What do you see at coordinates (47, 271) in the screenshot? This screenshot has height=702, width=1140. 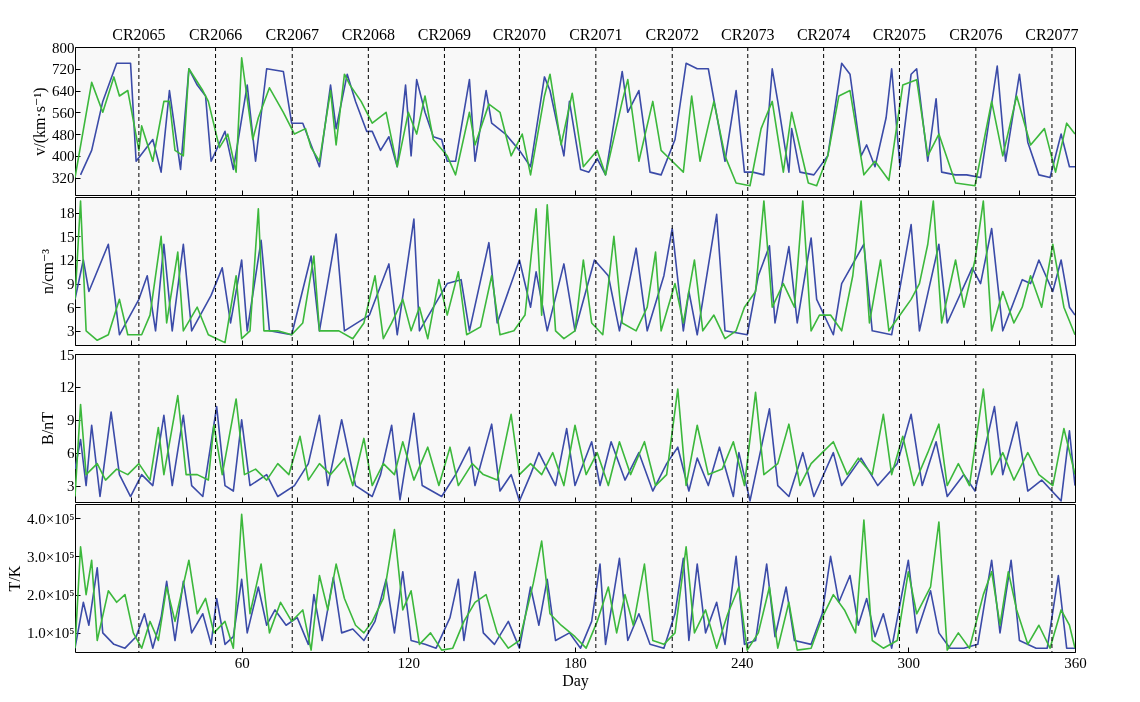 I see `y-axis-title: n/cm⁻³` at bounding box center [47, 271].